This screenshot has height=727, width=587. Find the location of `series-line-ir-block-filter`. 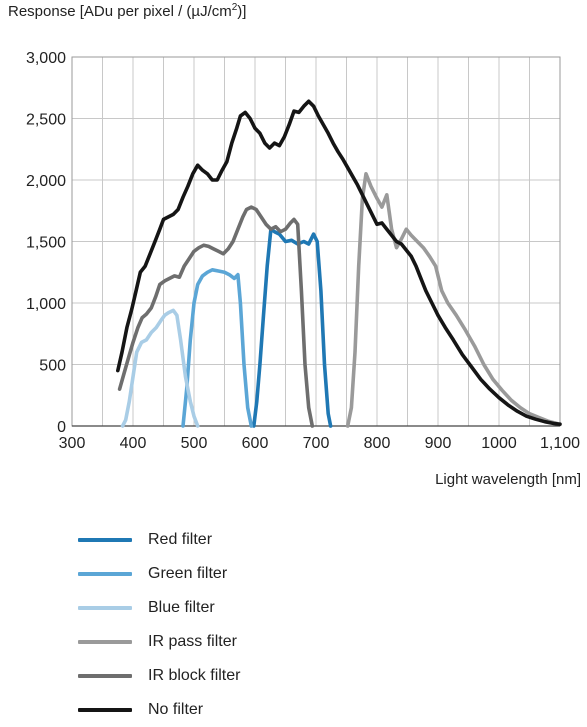

series-line-ir-block-filter is located at coordinates (216, 316).